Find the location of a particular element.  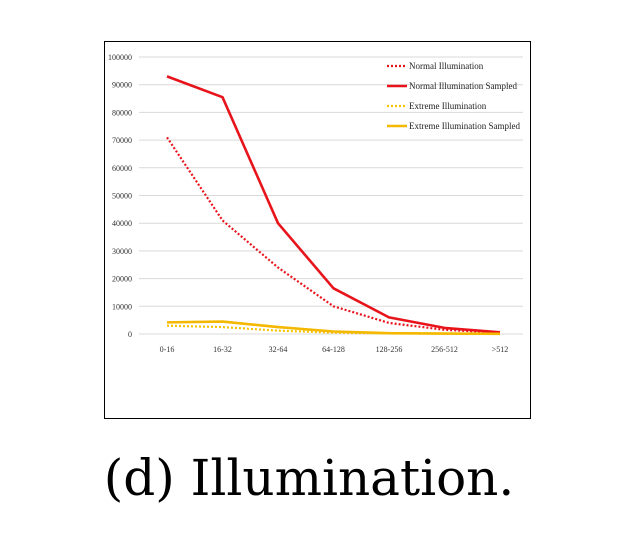

y-tick-label: 0 is located at coordinates (130, 334).